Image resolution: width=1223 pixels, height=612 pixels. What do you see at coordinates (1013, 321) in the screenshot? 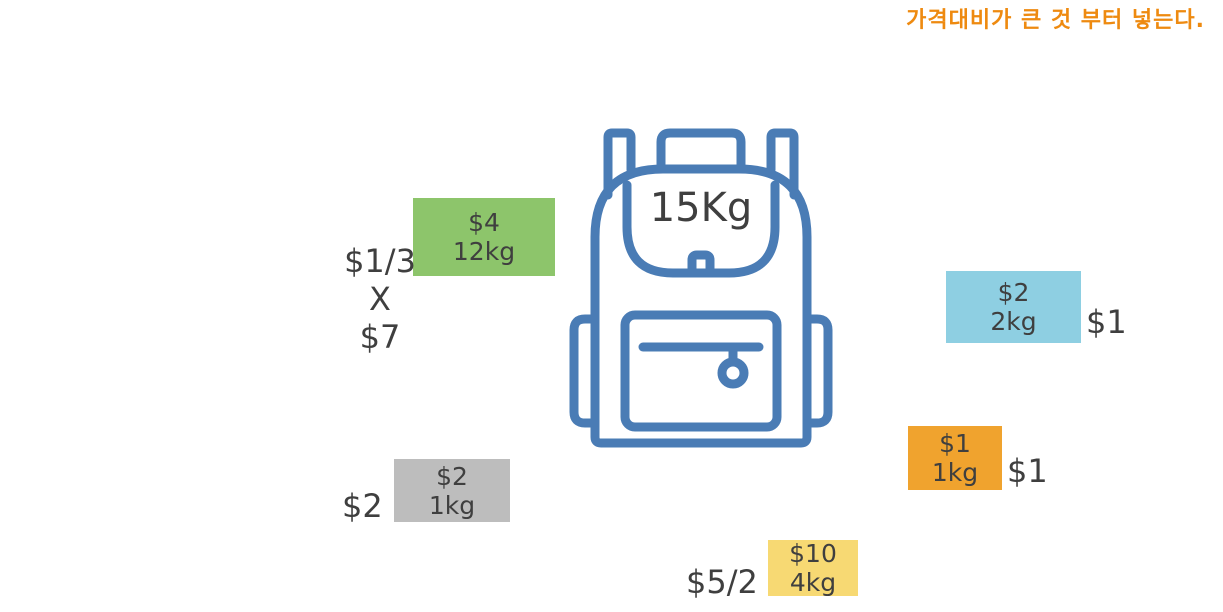
I see `item-weight: 2kg` at bounding box center [1013, 321].